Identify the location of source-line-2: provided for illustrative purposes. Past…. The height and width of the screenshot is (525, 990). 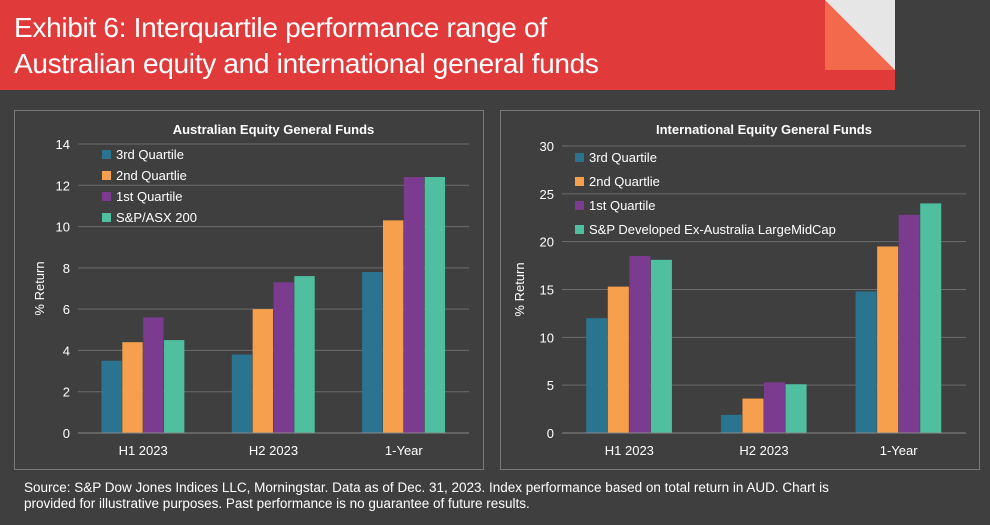
(277, 503).